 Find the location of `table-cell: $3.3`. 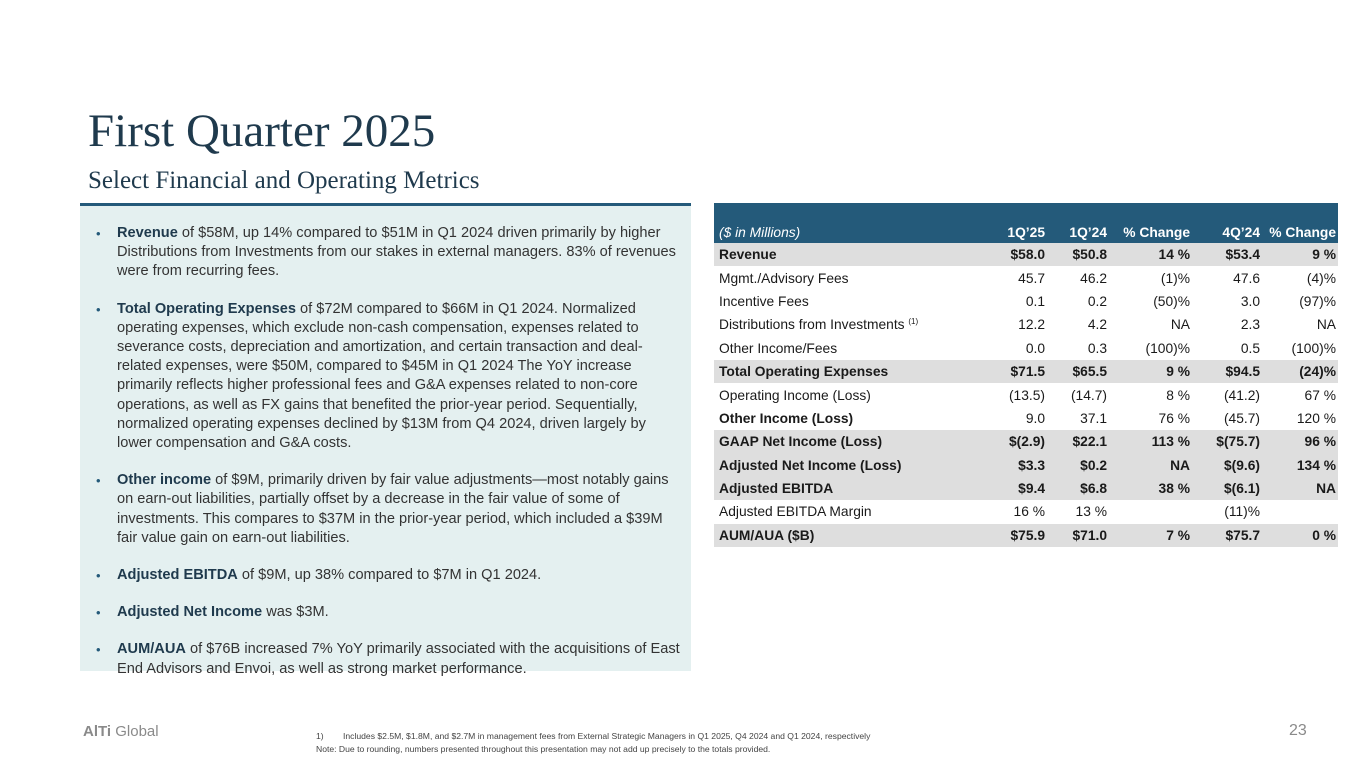

table-cell: $3.3 is located at coordinates (1031, 465).